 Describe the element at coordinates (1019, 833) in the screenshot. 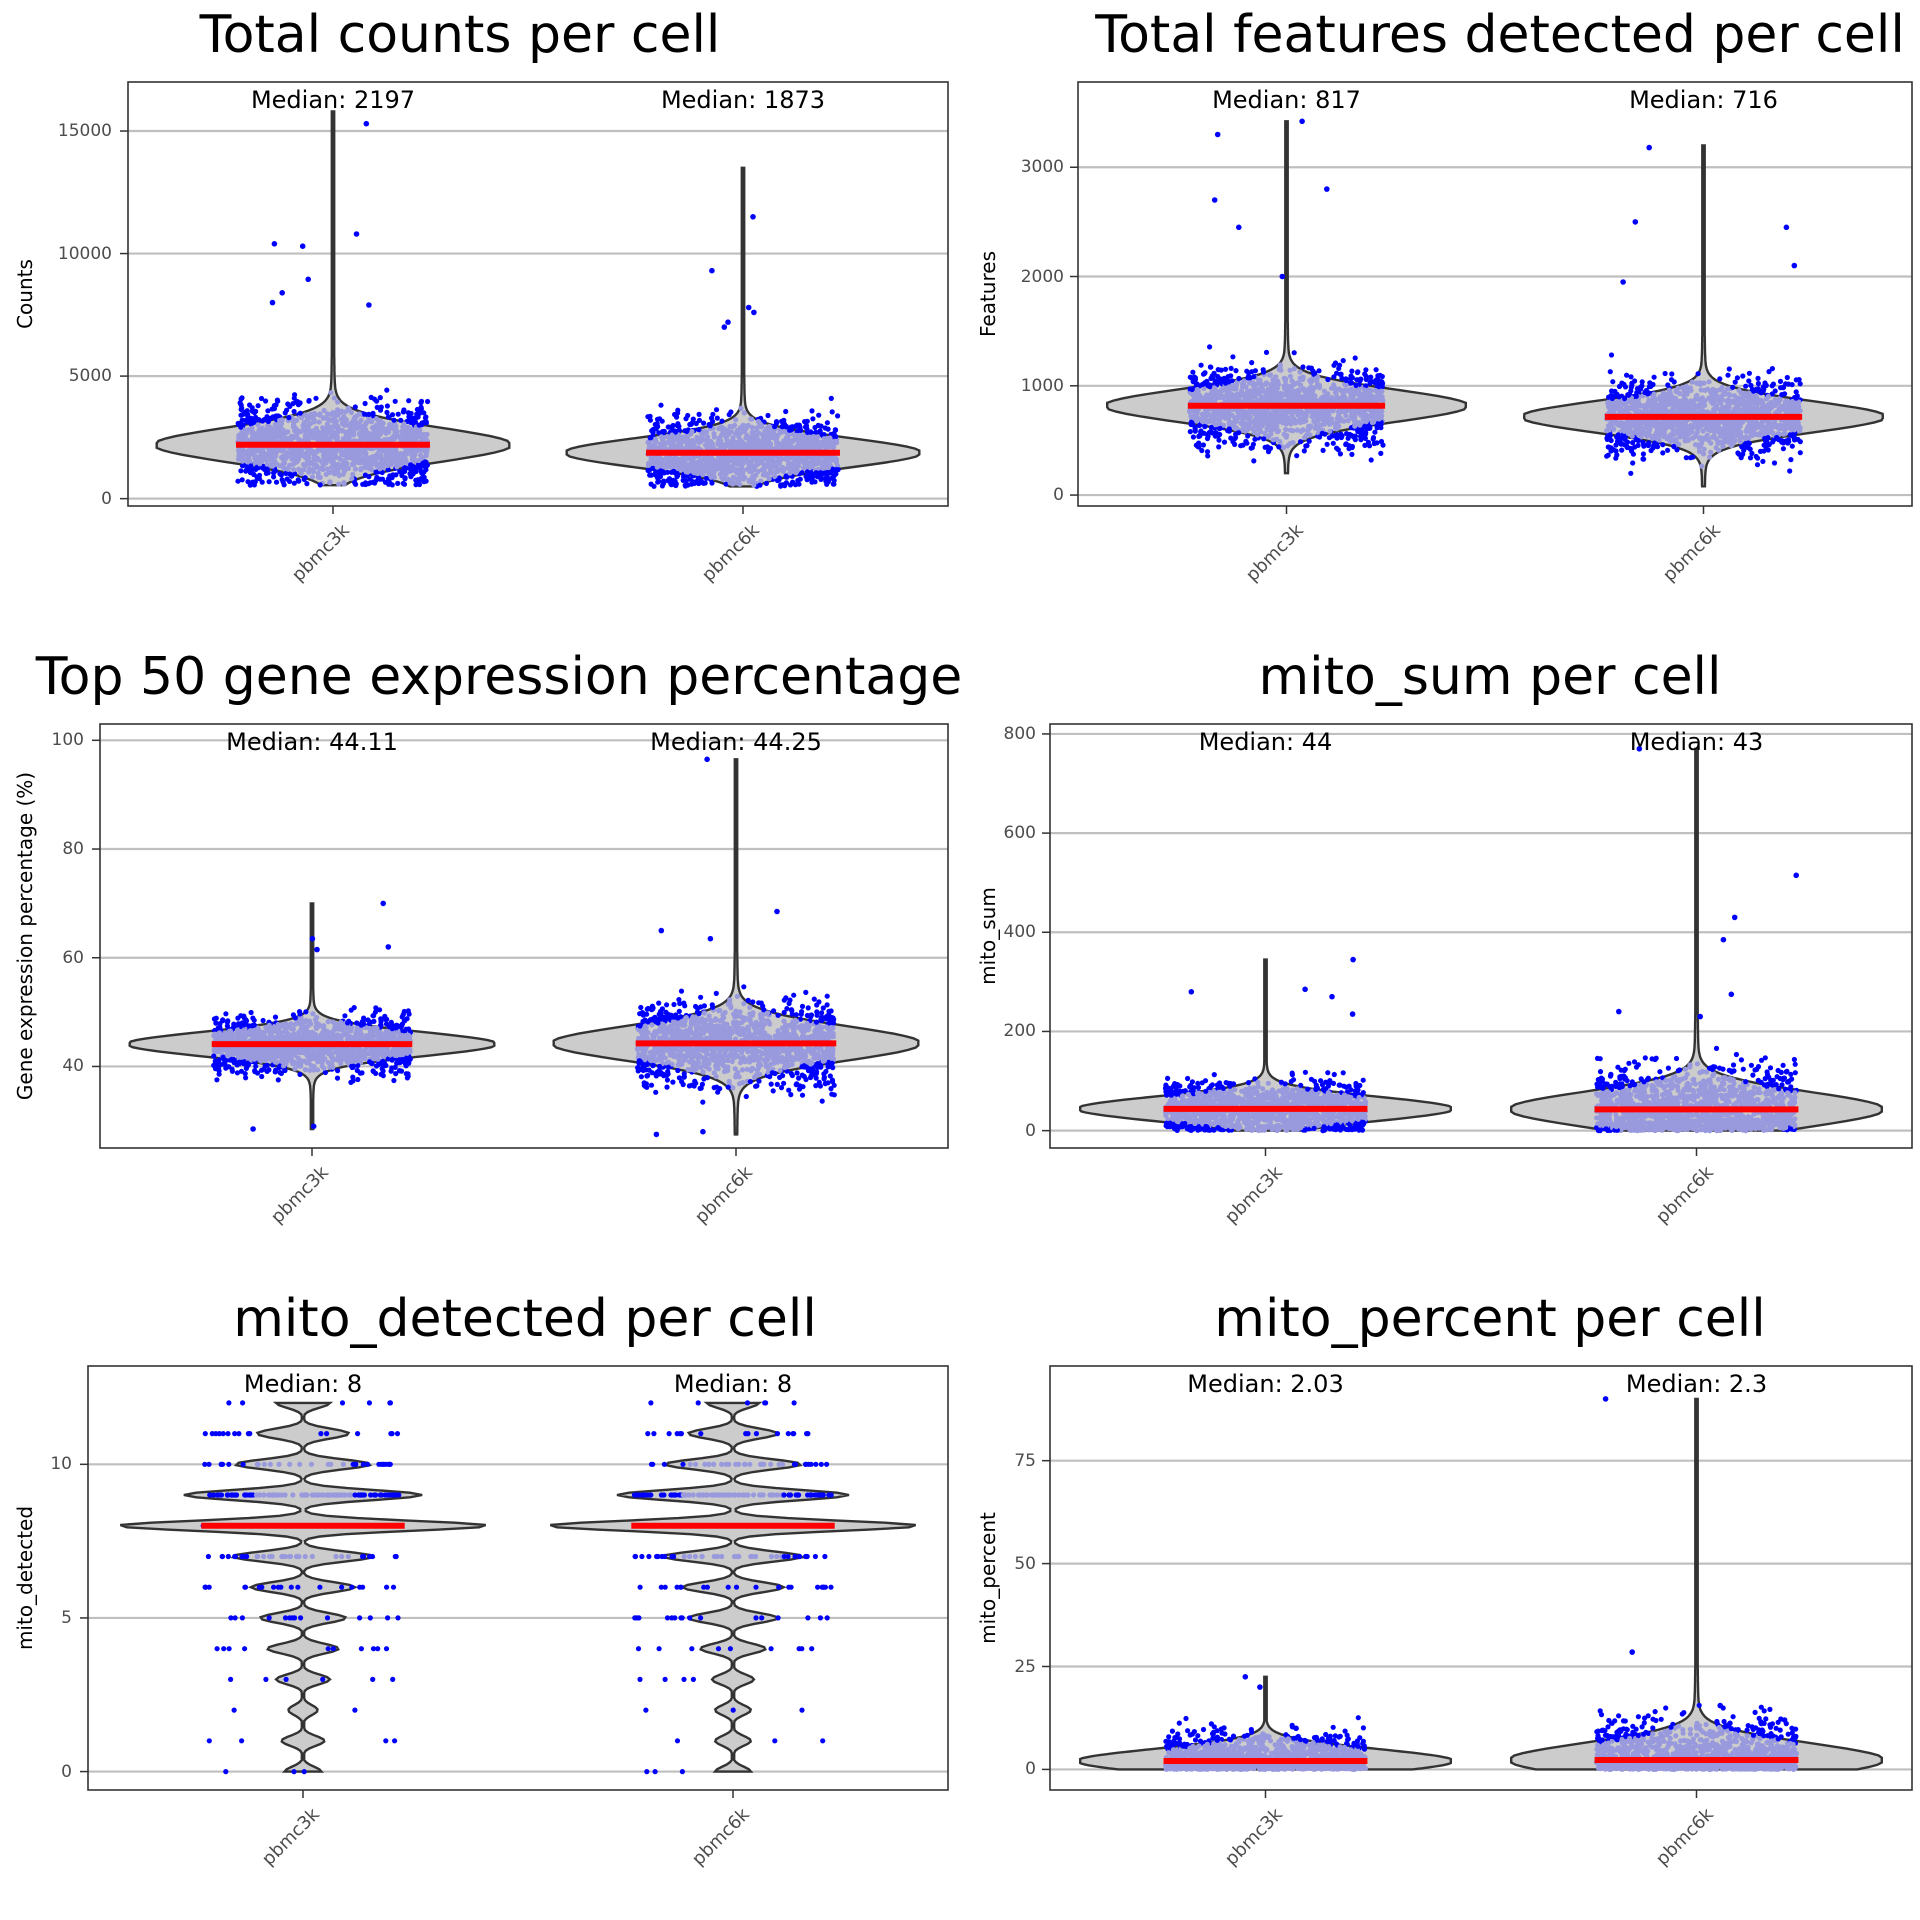

I see `y-tick-label: 600` at that location.